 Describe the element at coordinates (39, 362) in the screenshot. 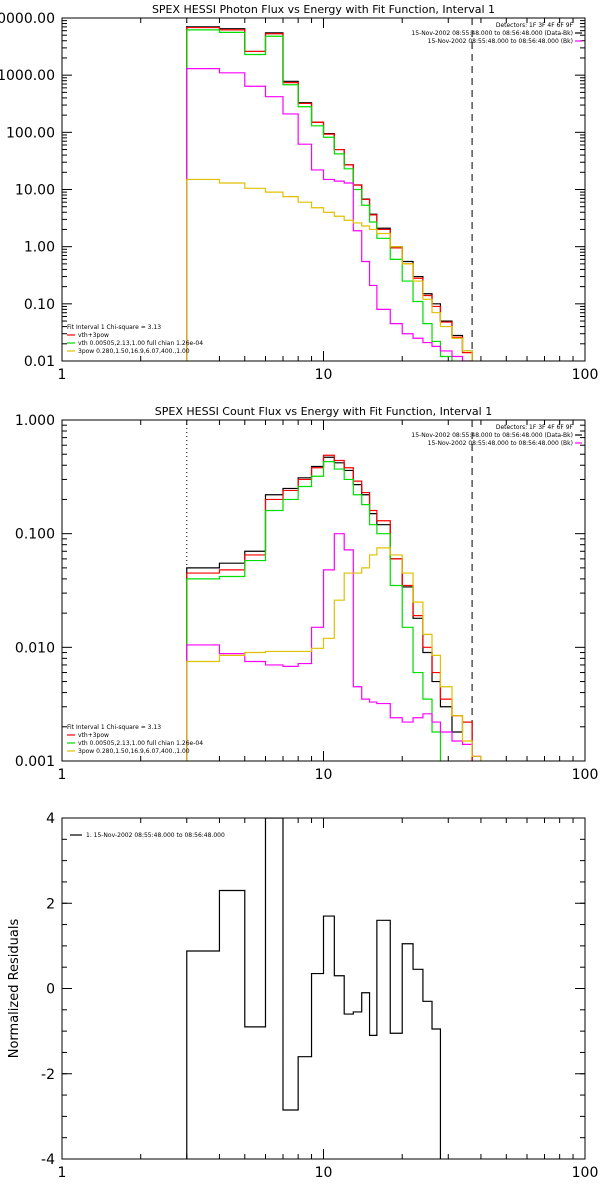

I see `y-tick-label: 0.01` at that location.